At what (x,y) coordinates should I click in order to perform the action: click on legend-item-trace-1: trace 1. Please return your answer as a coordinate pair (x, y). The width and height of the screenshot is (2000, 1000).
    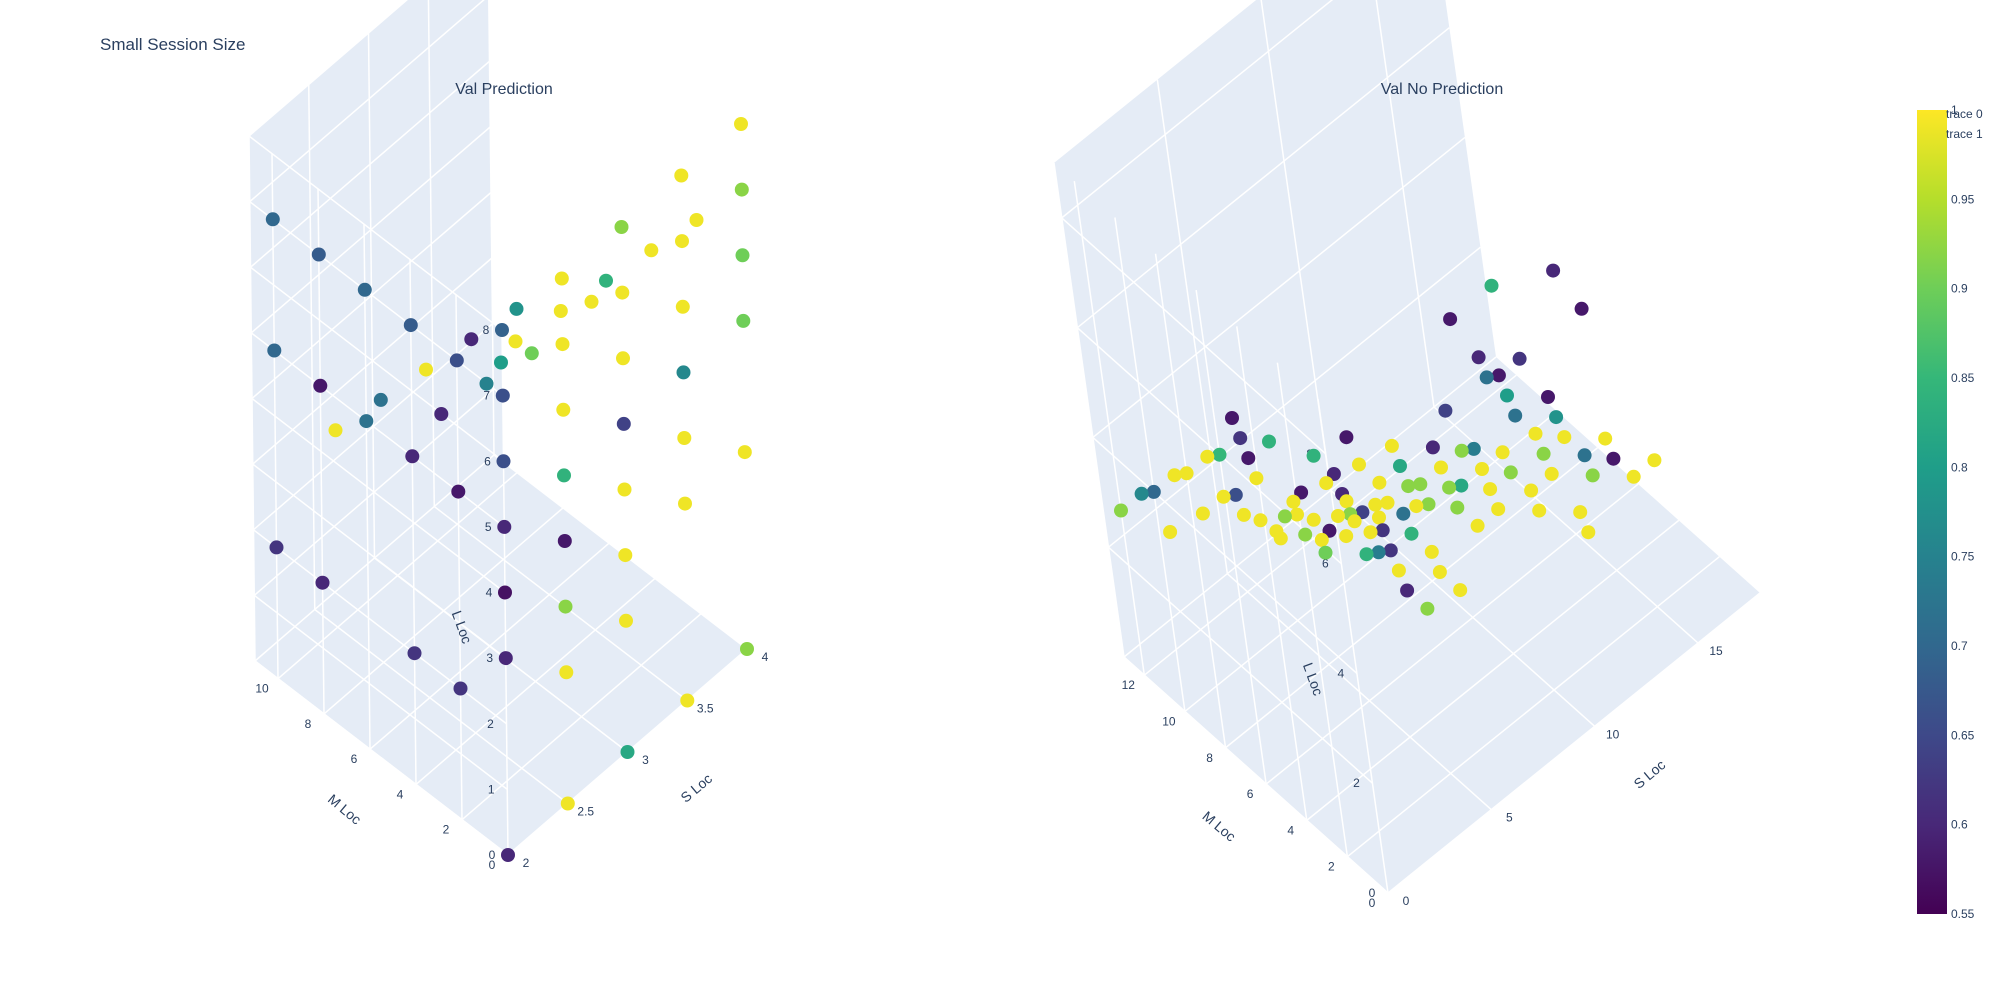
    Looking at the image, I should click on (1964, 134).